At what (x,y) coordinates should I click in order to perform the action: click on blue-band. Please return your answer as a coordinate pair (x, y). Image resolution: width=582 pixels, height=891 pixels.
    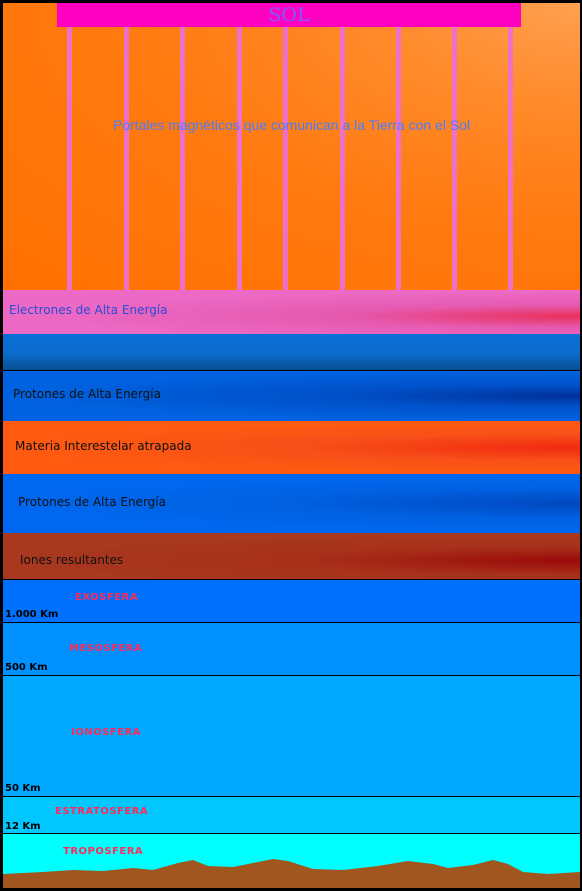
    Looking at the image, I should click on (291, 352).